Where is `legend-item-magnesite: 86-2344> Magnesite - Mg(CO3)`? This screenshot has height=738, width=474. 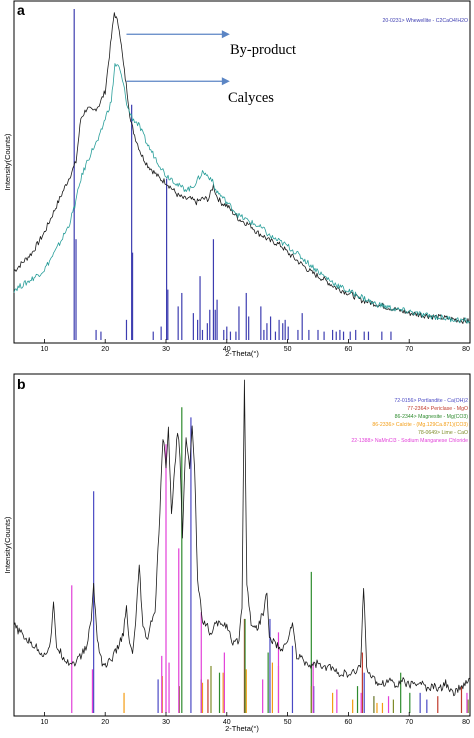
legend-item-magnesite: 86-2344> Magnesite - Mg(CO3) is located at coordinates (432, 417).